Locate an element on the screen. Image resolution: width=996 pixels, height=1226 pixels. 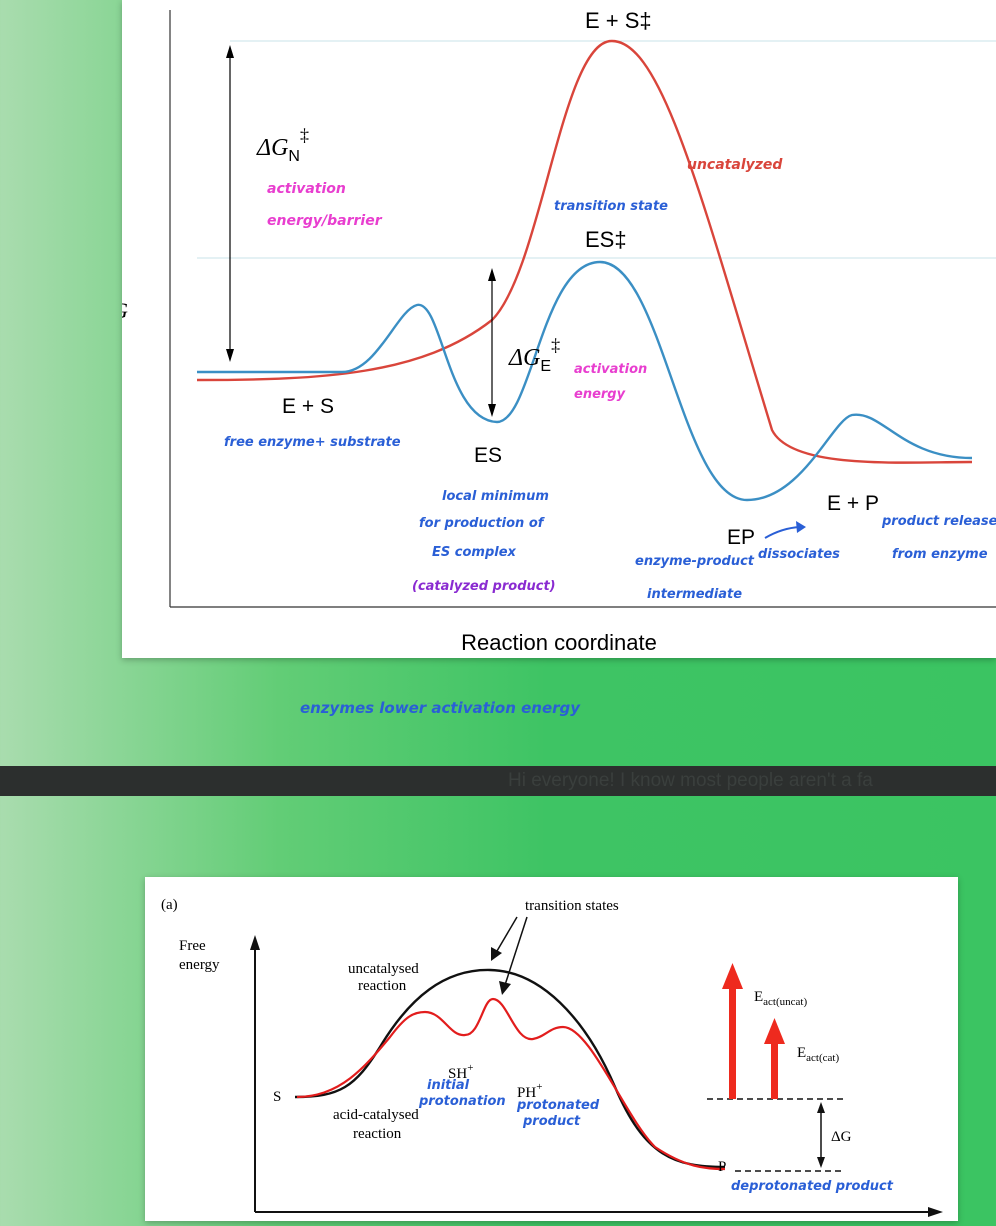
sh-label: SH+ is located at coordinates (460, 1072).